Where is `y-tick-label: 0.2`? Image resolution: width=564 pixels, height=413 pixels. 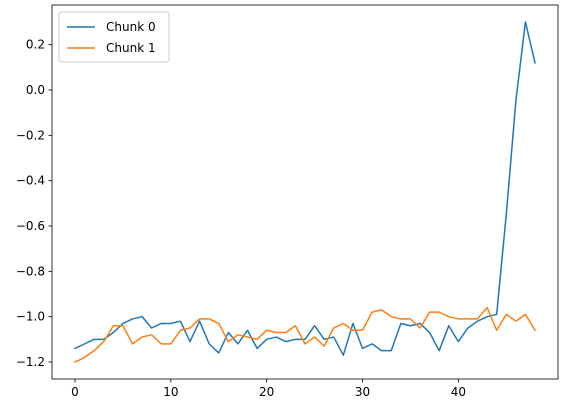
y-tick-label: 0.2 is located at coordinates (35, 45).